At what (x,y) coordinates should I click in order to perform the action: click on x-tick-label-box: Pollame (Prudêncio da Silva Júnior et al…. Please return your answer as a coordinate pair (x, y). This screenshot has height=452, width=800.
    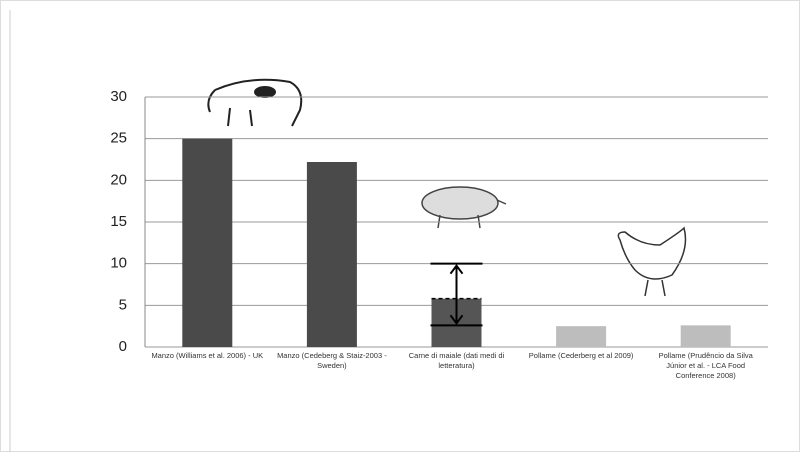
    Looking at the image, I should click on (705, 365).